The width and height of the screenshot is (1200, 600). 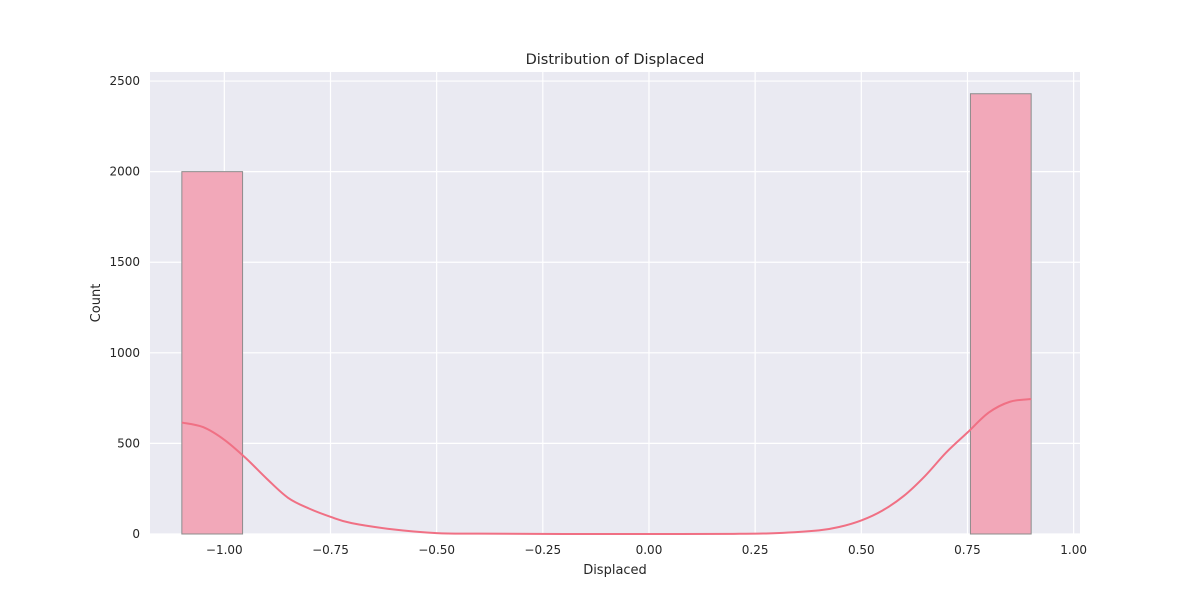 I want to click on y-tick-label: 1000, so click(x=124, y=353).